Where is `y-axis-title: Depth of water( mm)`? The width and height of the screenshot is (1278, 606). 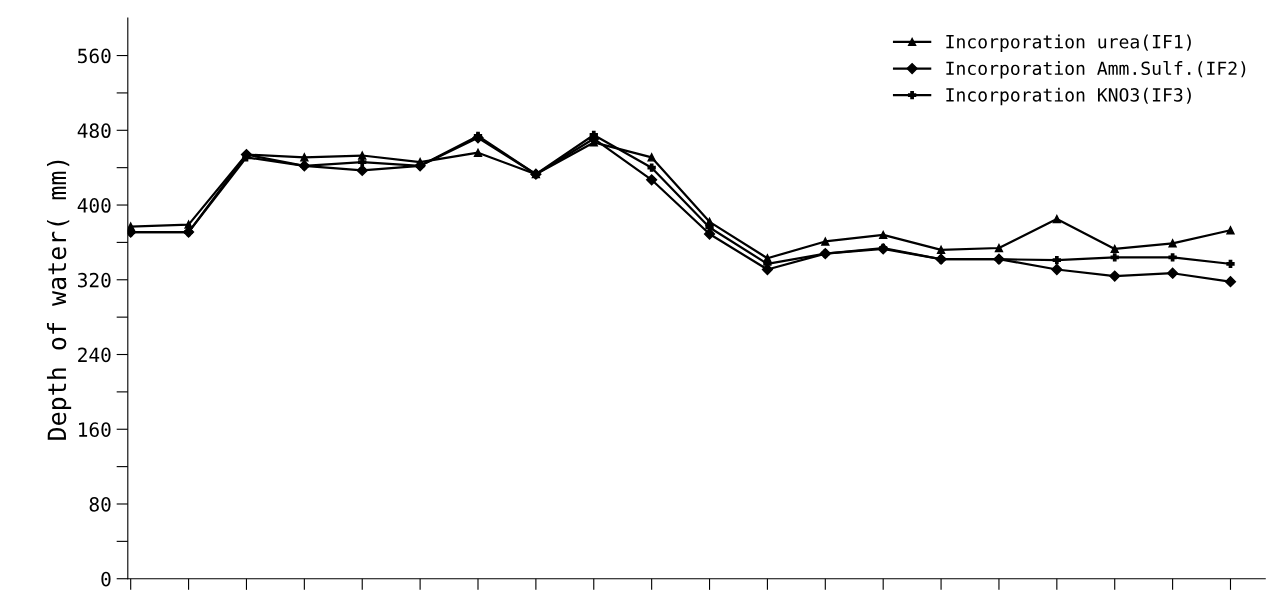 y-axis-title: Depth of water( mm) is located at coordinates (59, 300).